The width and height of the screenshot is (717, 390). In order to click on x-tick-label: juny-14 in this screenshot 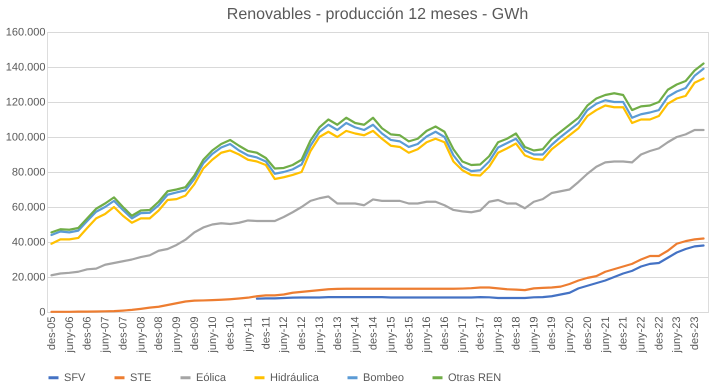, I will do `click(356, 335)`.